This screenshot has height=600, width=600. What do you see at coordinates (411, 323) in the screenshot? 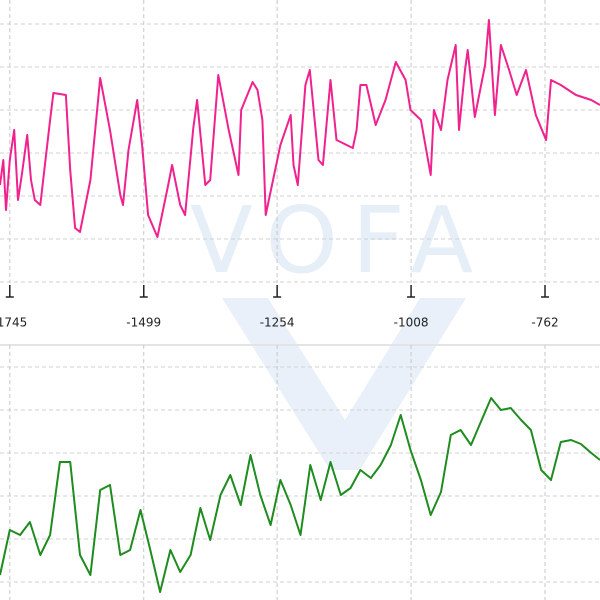
I see `x-tick-label: -1008` at bounding box center [411, 323].